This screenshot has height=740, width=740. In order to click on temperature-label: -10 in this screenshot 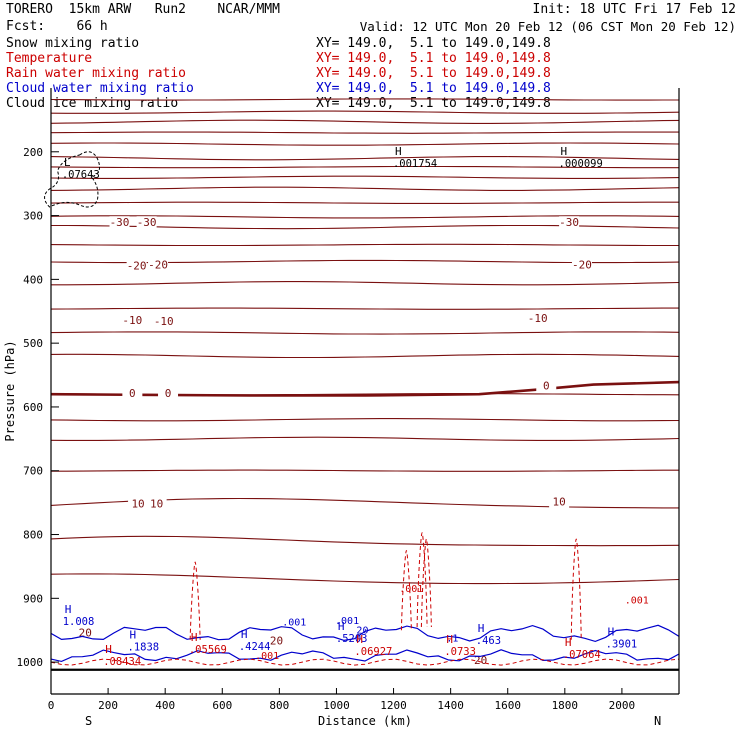, I will do `click(164, 321)`.